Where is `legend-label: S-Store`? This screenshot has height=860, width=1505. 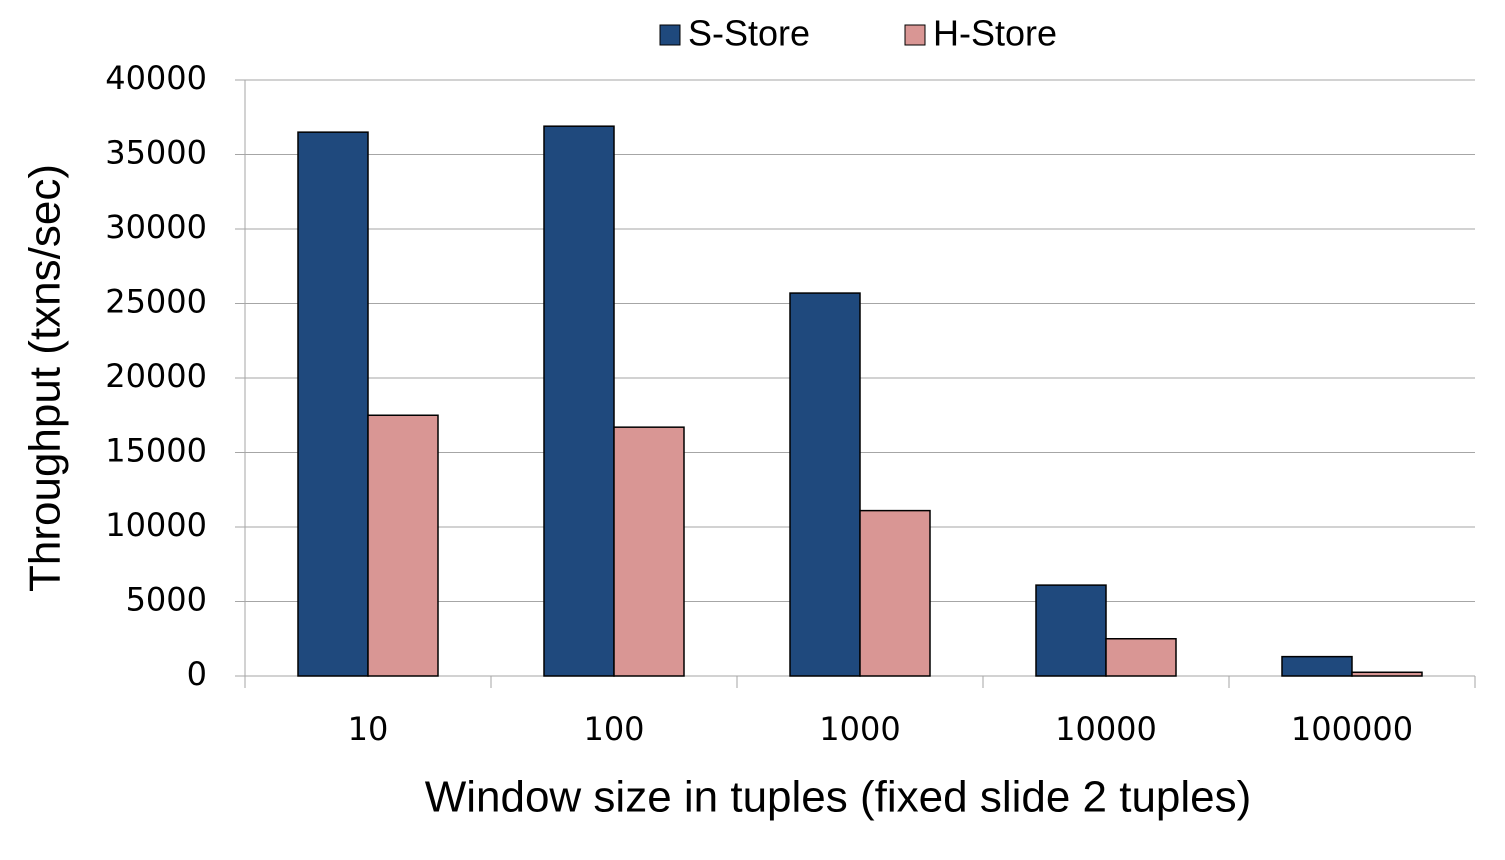 legend-label: S-Store is located at coordinates (749, 33).